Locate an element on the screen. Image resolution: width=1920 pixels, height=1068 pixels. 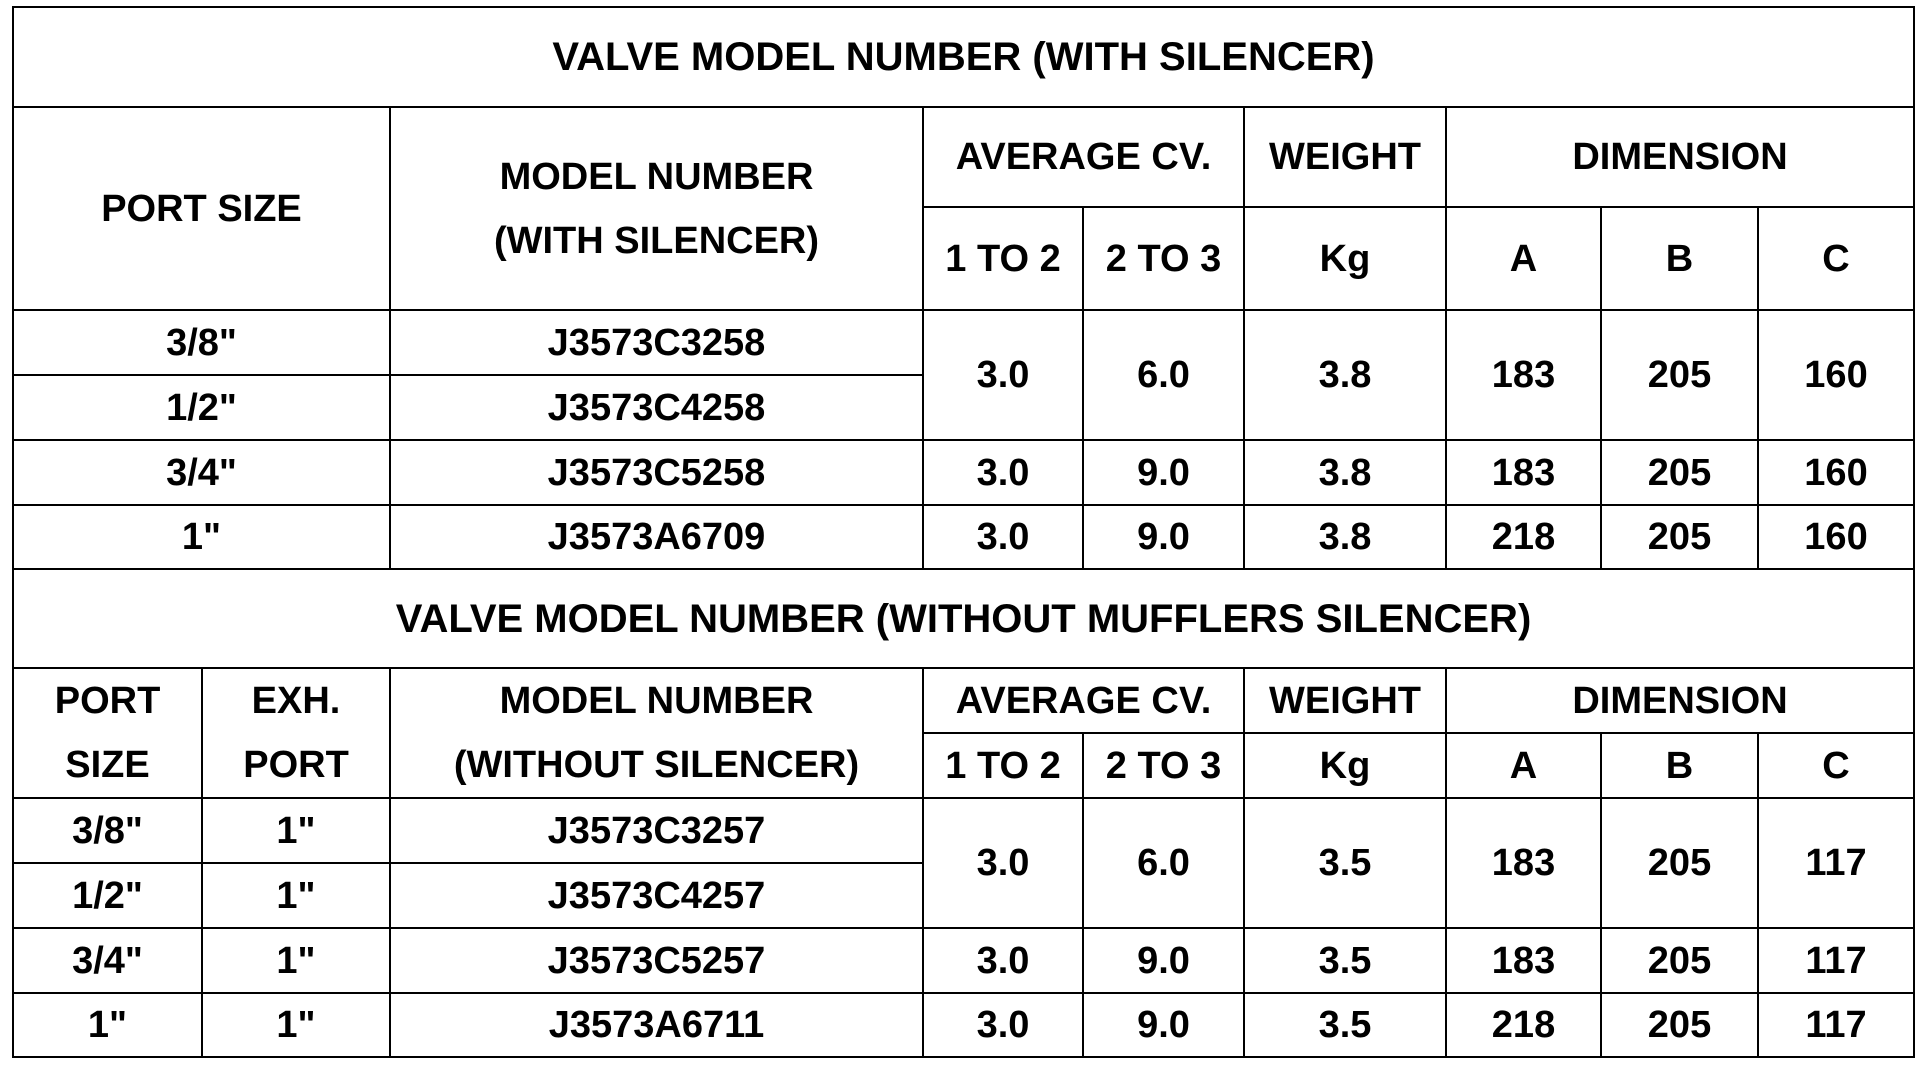
table-row: 1" 1" J3573A6711 3.0 9.0 3.5 218 205 117 is located at coordinates (964, 1025).